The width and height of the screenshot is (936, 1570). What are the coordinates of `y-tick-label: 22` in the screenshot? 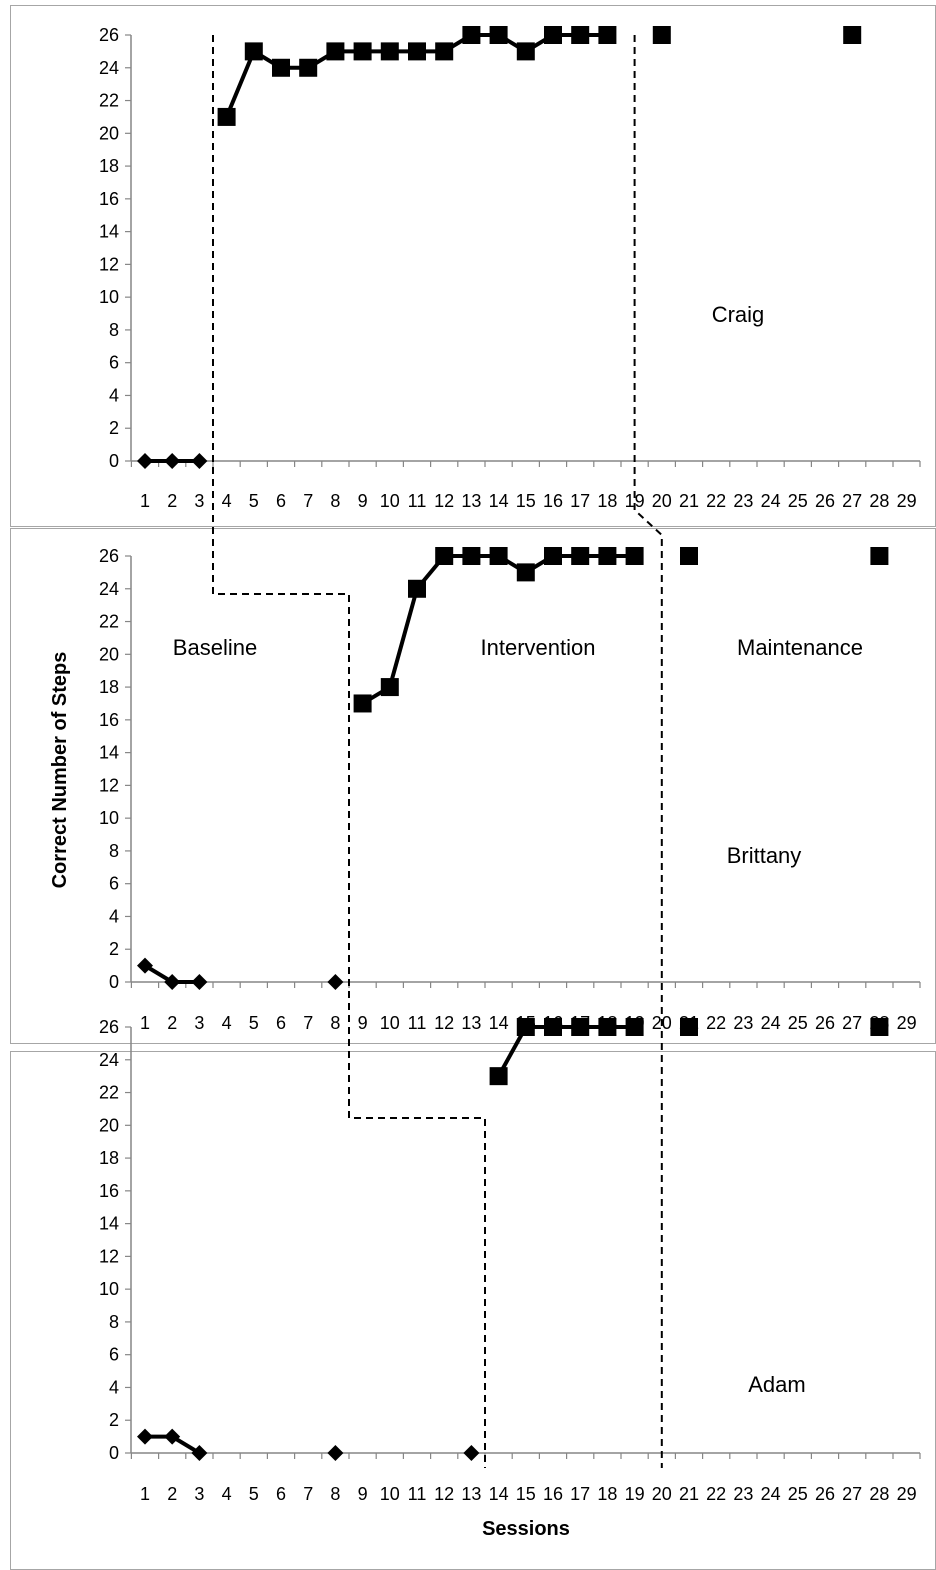 It's located at (109, 1093).